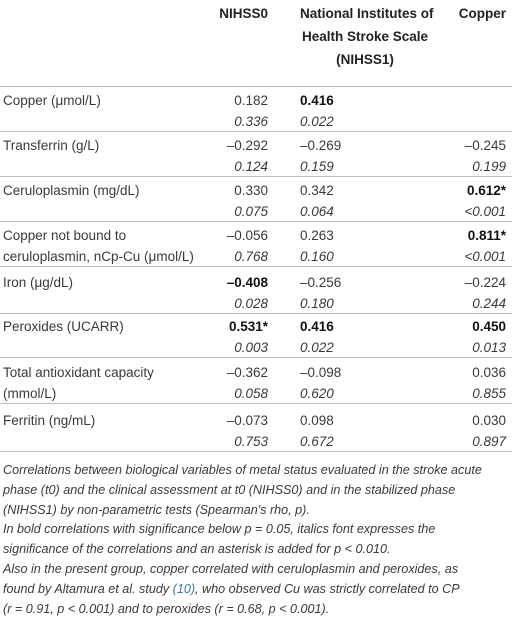 The height and width of the screenshot is (617, 512). I want to click on p-value: 0.180, so click(317, 303).